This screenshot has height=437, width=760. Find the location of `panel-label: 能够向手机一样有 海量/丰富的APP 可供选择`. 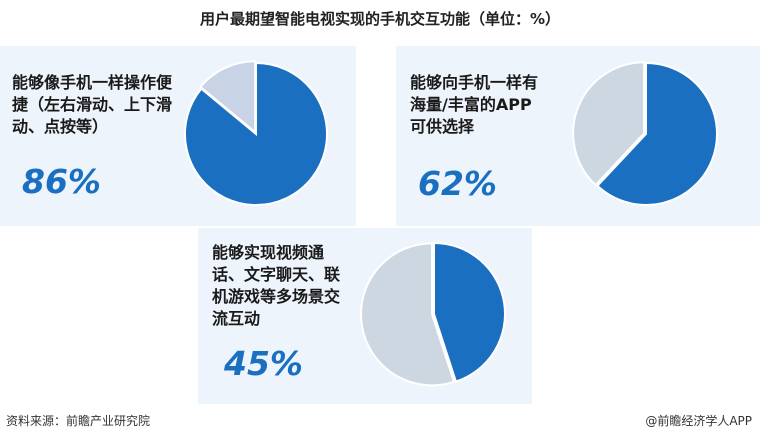

panel-label: 能够向手机一样有 海量/丰富的APP 可供选择 is located at coordinates (474, 105).